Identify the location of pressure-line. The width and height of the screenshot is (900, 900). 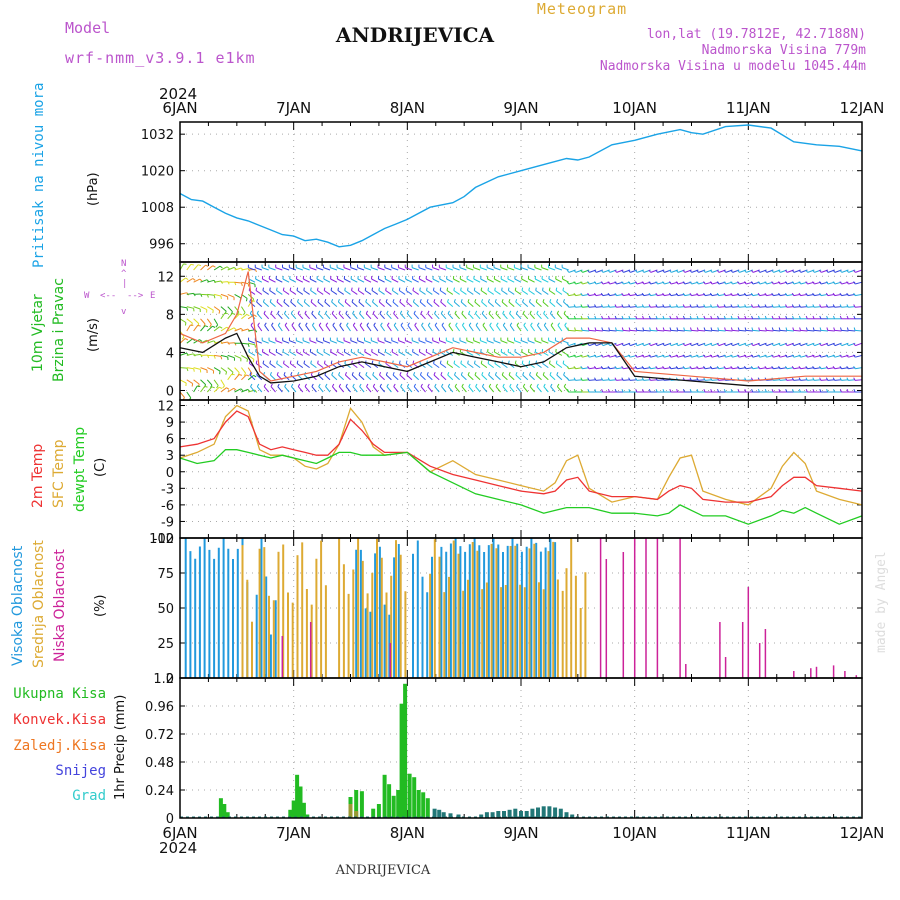
(521, 186).